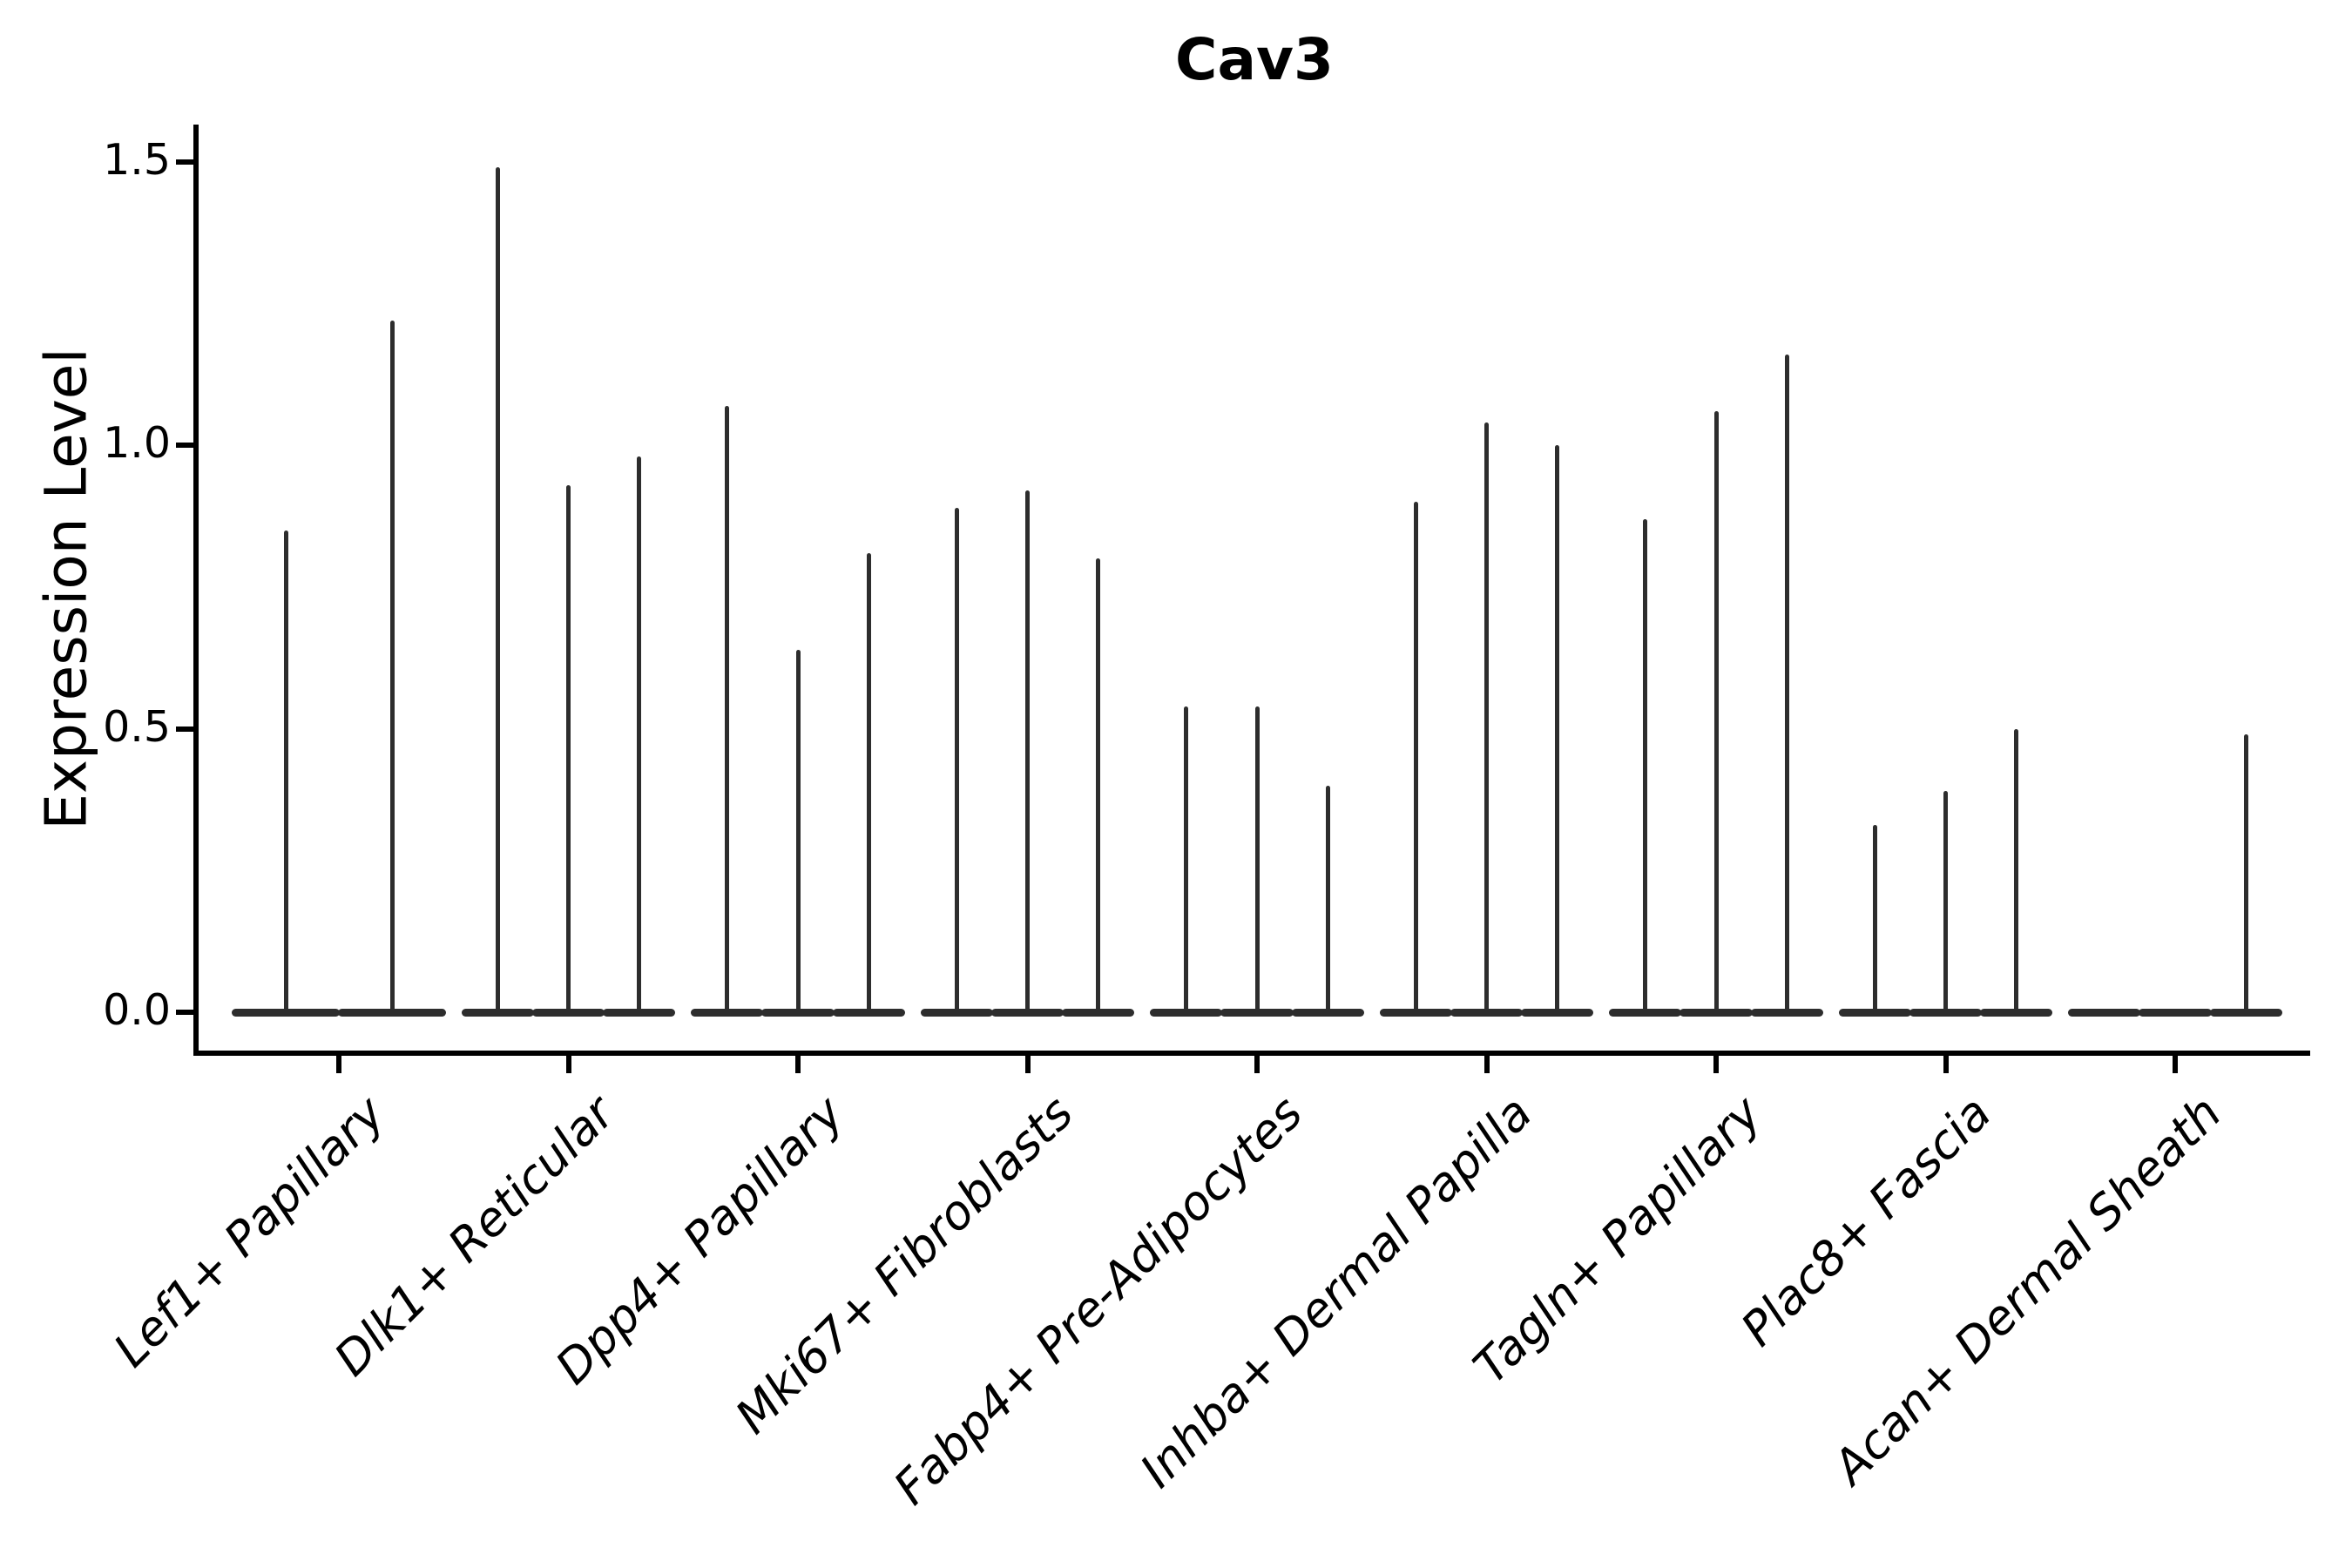 This screenshot has width=2352, height=1568. Describe the element at coordinates (1098, 1300) in the screenshot. I see `x-category-label: Fabp4+ Pre-Adipocytes` at that location.